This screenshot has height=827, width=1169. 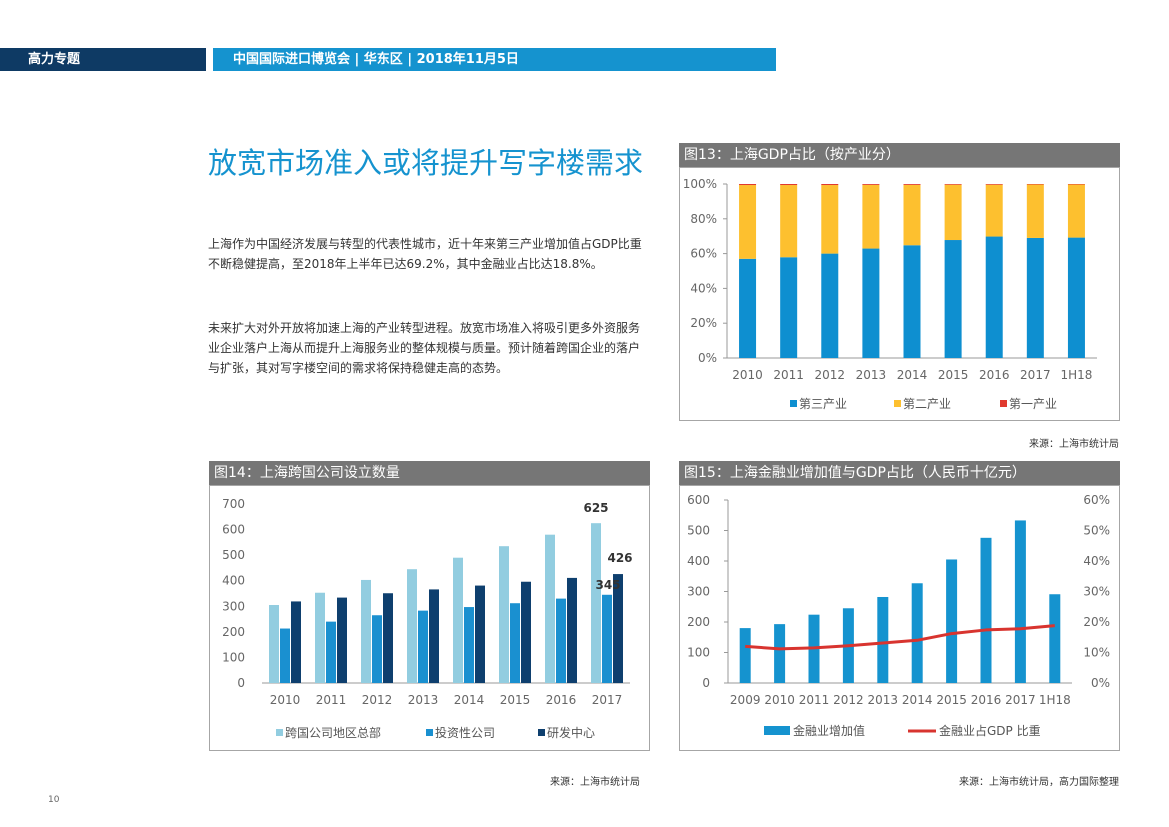 I want to click on fig14-y-tick: 400, so click(x=233, y=581).